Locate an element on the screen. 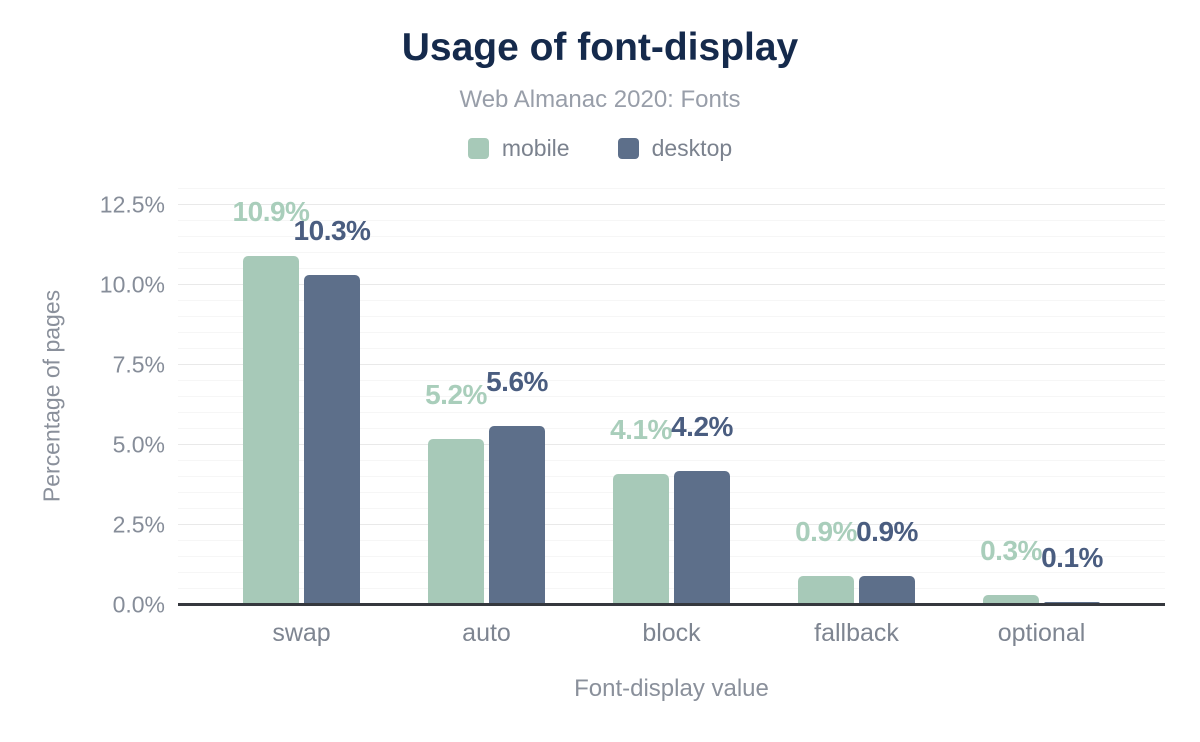  bar-desktop-block is located at coordinates (702, 537).